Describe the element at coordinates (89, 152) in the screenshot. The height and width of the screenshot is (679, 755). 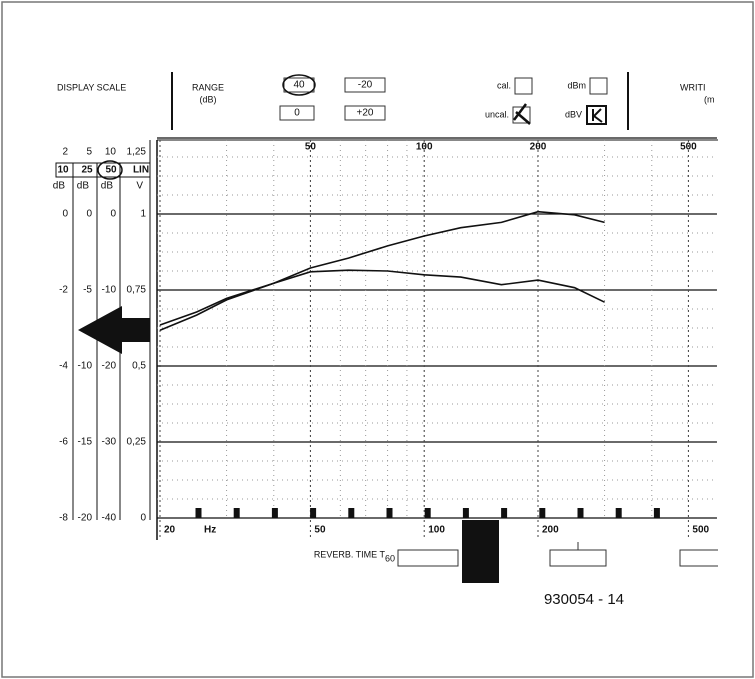
I see `y-tick-label: 5` at that location.